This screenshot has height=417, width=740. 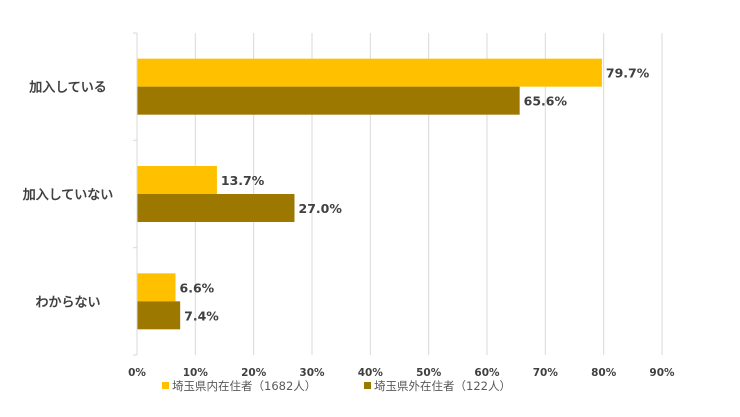 I want to click on x-tick-labels: 0% 10% 20% 30% 40% 50% 60% 70% 80% 90%, so click(x=401, y=373).